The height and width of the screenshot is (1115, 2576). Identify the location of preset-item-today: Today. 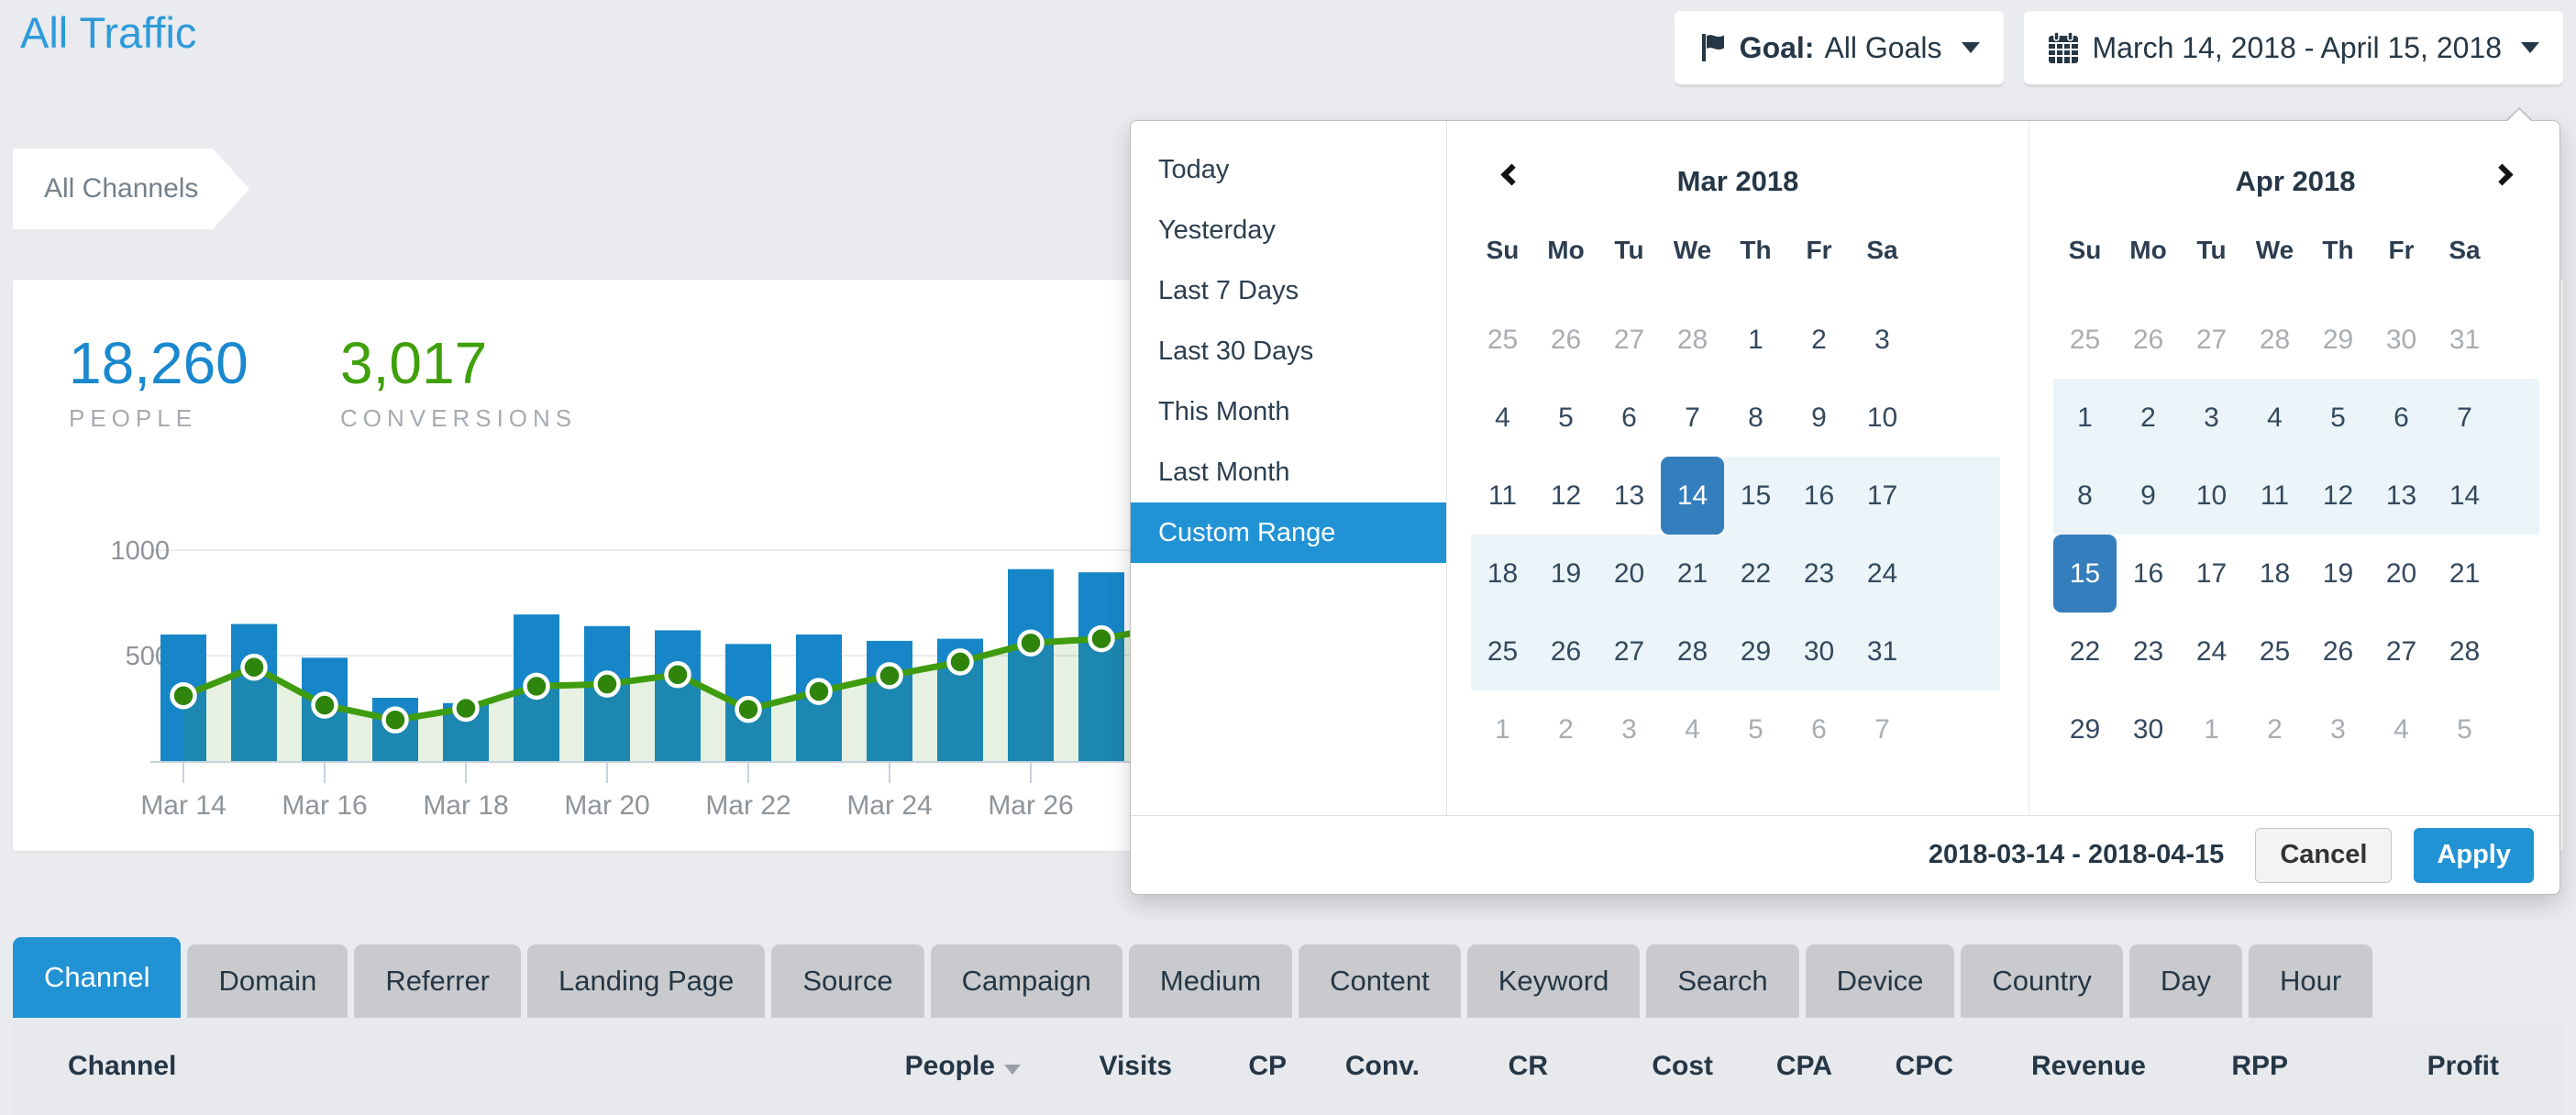
(1194, 169).